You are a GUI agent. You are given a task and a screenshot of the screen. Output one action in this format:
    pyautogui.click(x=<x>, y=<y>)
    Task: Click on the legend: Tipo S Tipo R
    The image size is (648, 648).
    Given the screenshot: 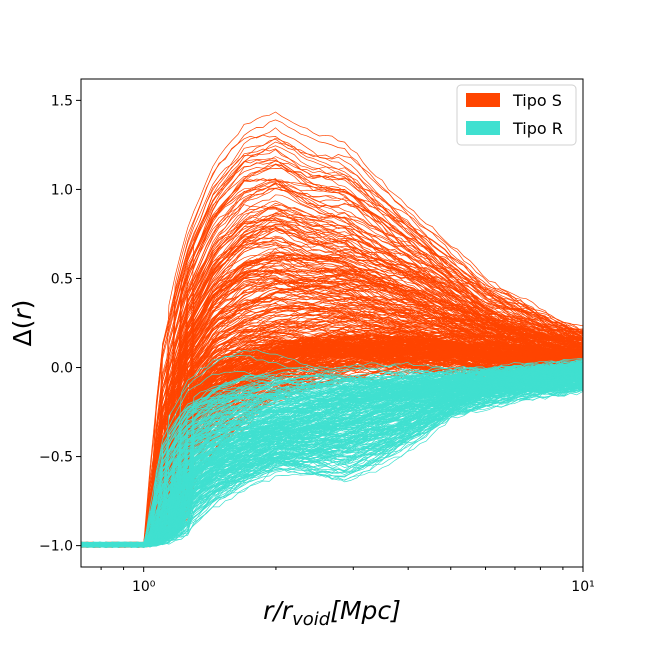 What is the action you would take?
    pyautogui.click(x=516, y=115)
    